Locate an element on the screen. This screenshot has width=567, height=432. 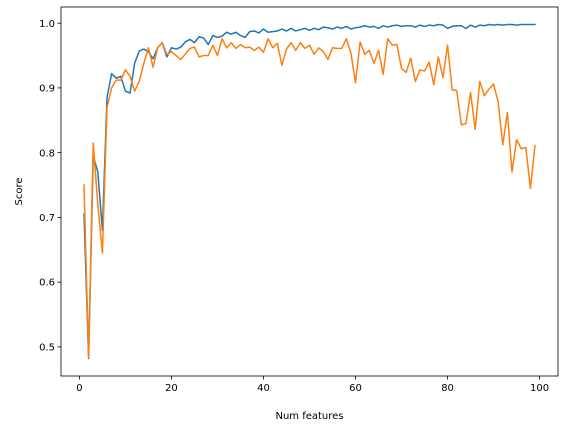
y-tick-label: 0.5 is located at coordinates (47, 347).